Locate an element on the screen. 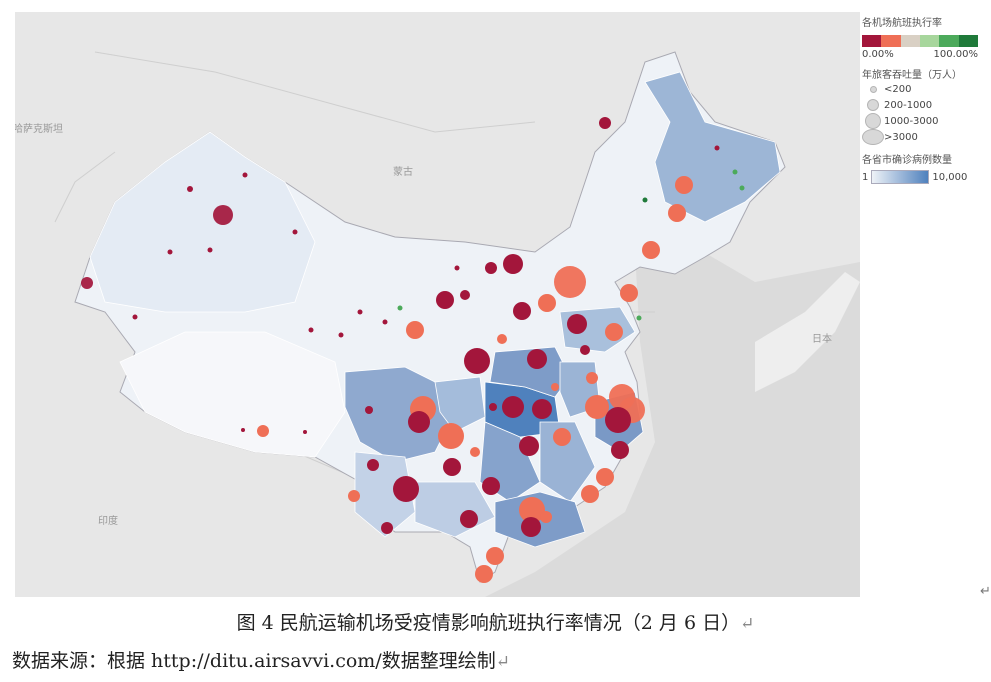  cases-min-label: 1 is located at coordinates (865, 177).